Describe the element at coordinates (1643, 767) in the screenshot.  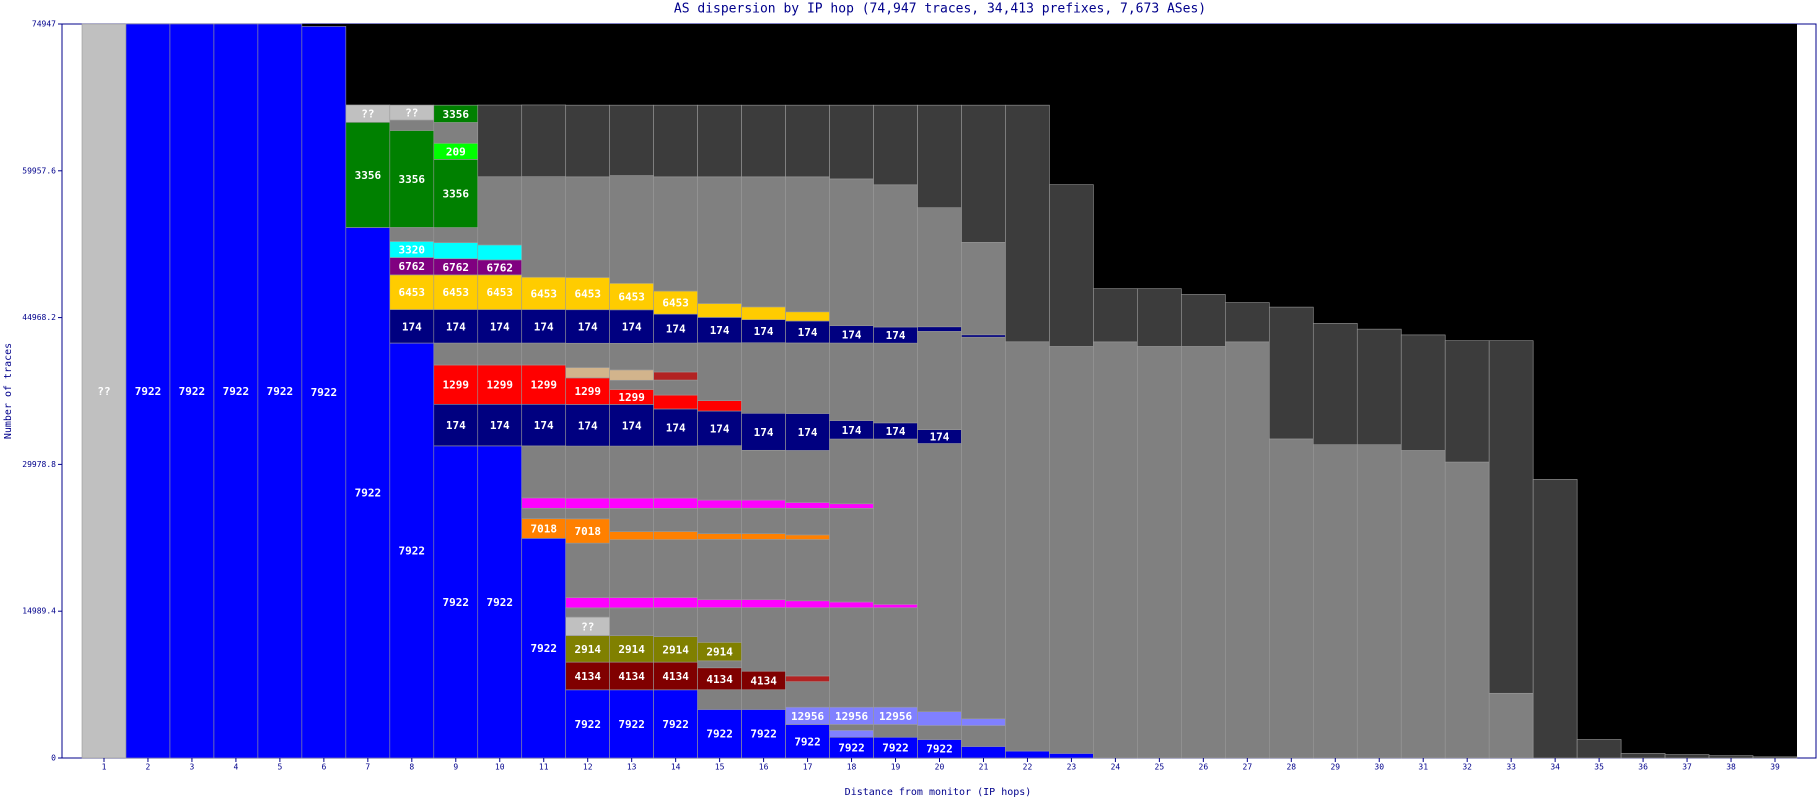
I see `x-tick-label: 36` at that location.